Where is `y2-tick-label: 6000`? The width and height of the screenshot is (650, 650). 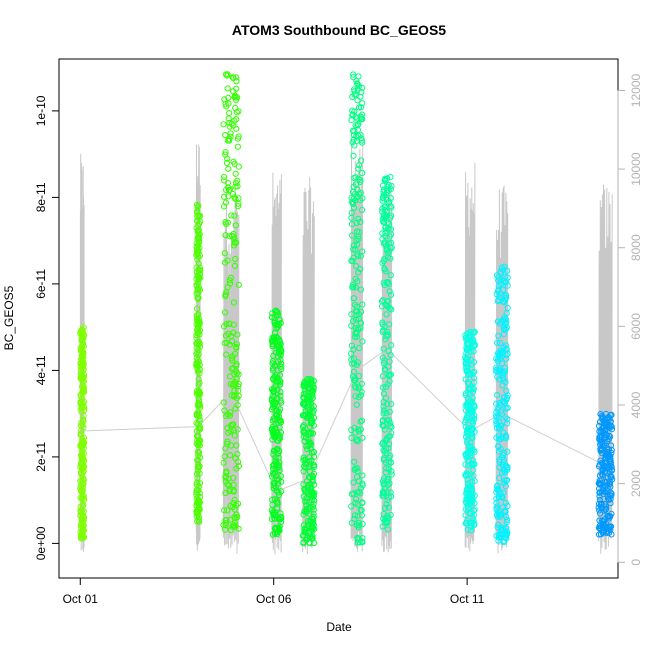 y2-tick-label: 6000 is located at coordinates (636, 326).